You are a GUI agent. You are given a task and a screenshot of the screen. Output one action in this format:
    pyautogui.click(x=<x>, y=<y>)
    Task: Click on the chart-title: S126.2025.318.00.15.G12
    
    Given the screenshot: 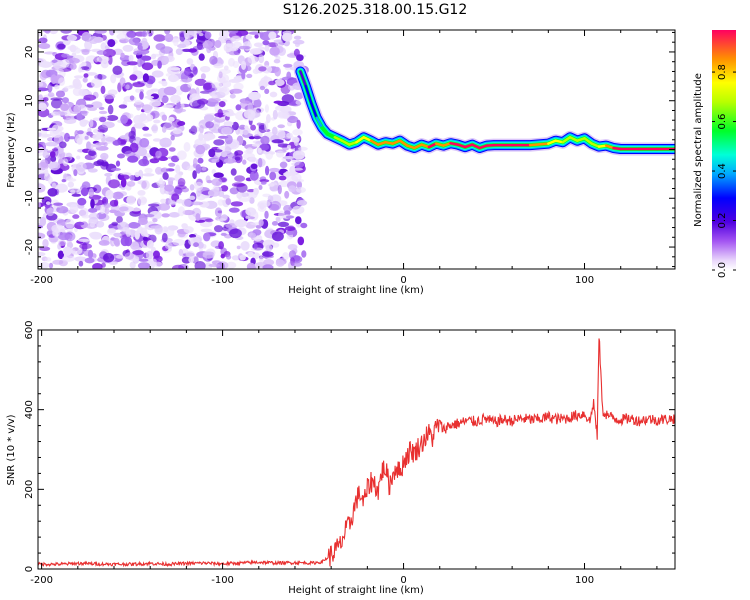 What is the action you would take?
    pyautogui.click(x=375, y=10)
    